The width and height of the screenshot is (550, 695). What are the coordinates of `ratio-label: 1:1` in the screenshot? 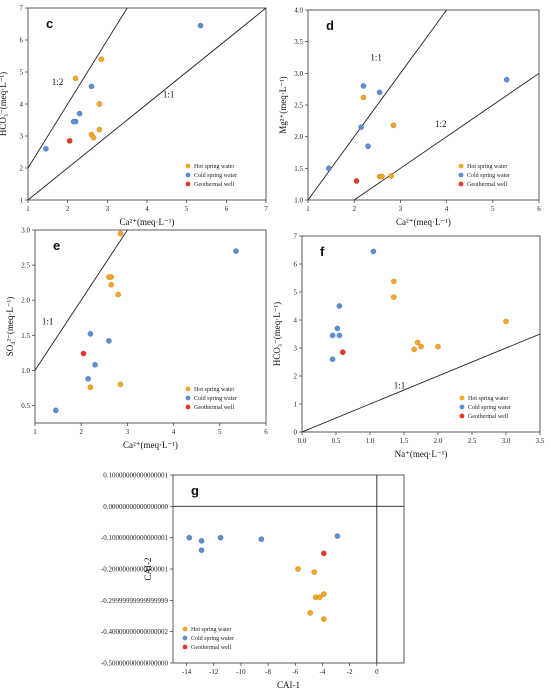 It's located at (400, 386).